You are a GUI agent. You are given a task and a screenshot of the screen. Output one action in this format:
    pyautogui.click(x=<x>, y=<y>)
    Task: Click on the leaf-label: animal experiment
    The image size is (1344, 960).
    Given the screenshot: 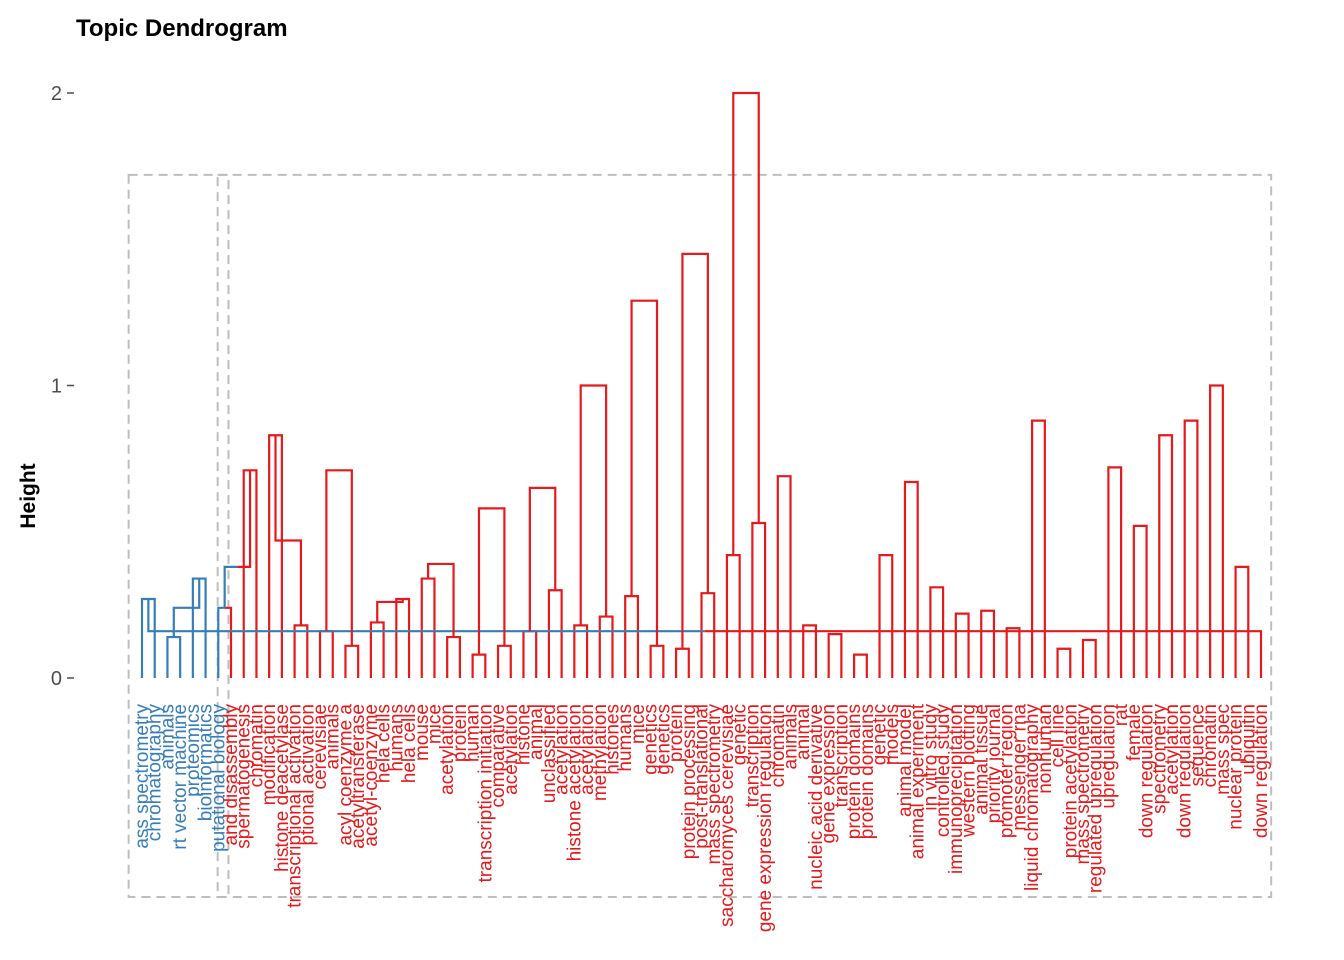 What is the action you would take?
    pyautogui.click(x=918, y=781)
    